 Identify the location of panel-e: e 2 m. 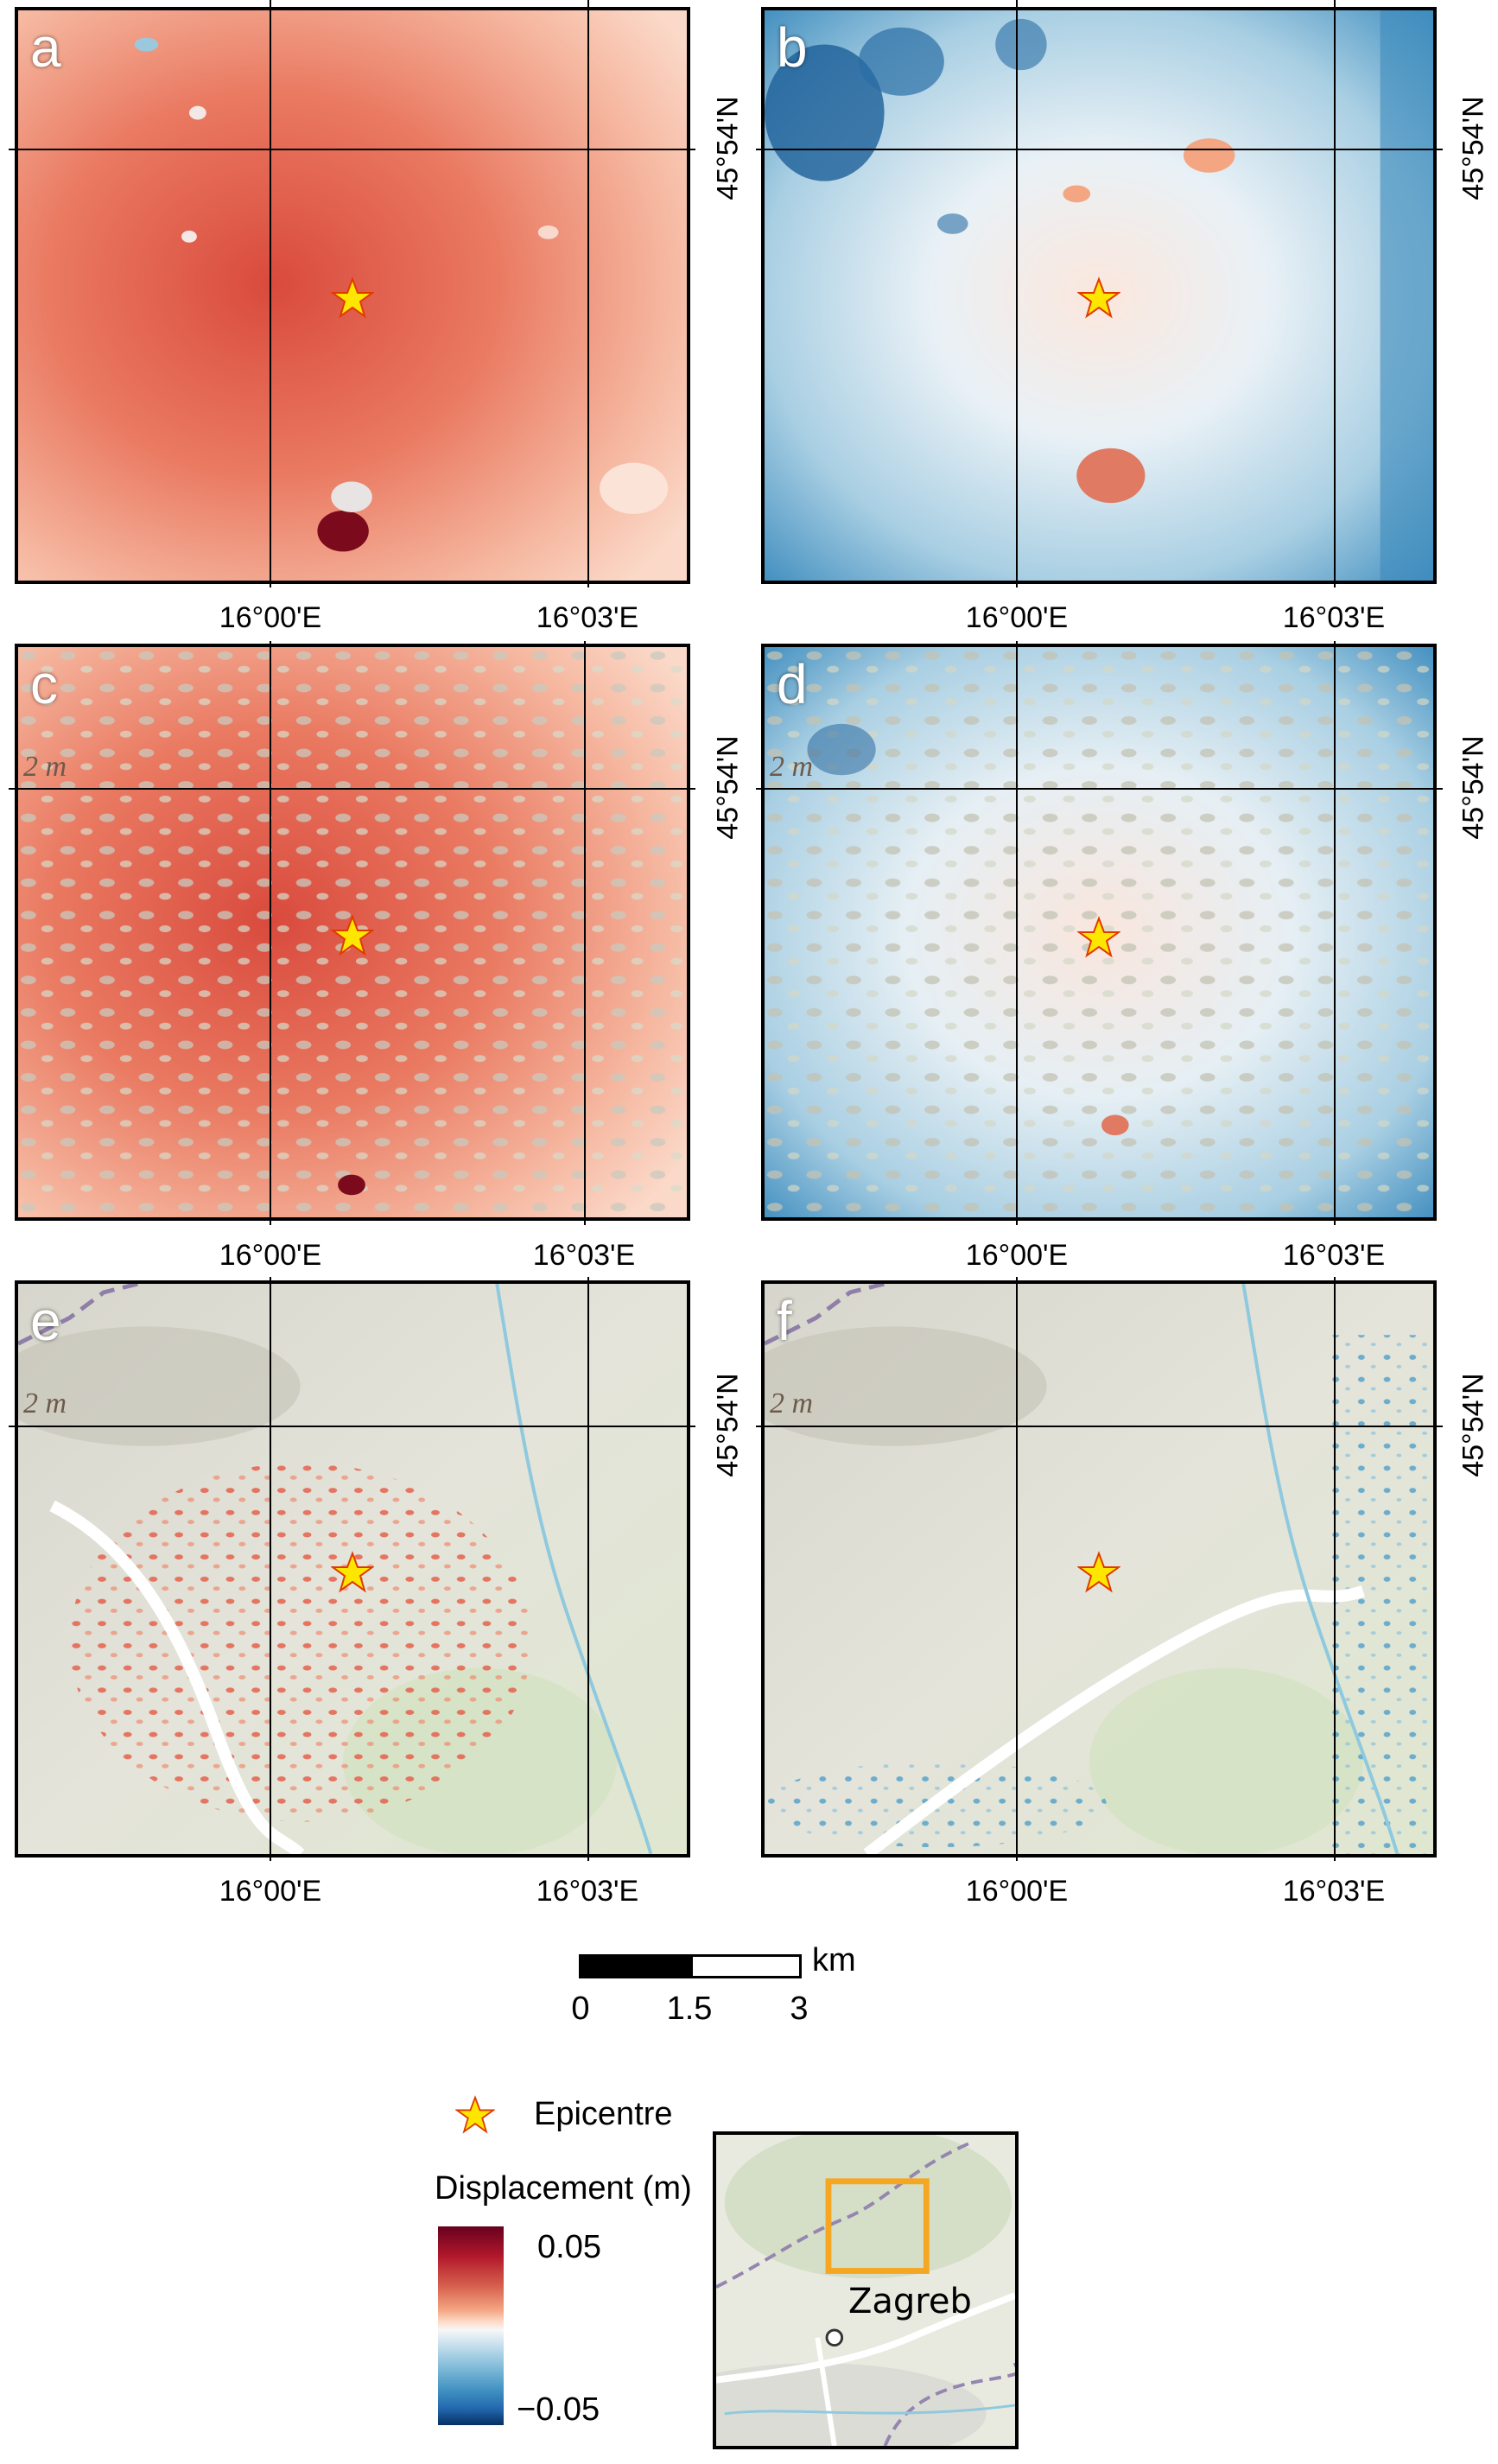
(352, 1569).